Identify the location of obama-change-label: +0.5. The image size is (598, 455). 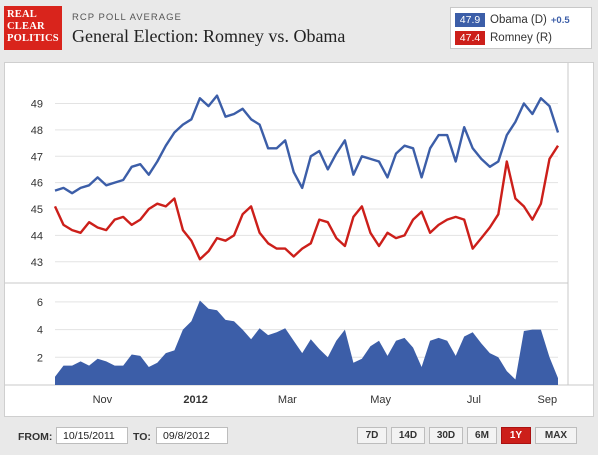
(560, 20).